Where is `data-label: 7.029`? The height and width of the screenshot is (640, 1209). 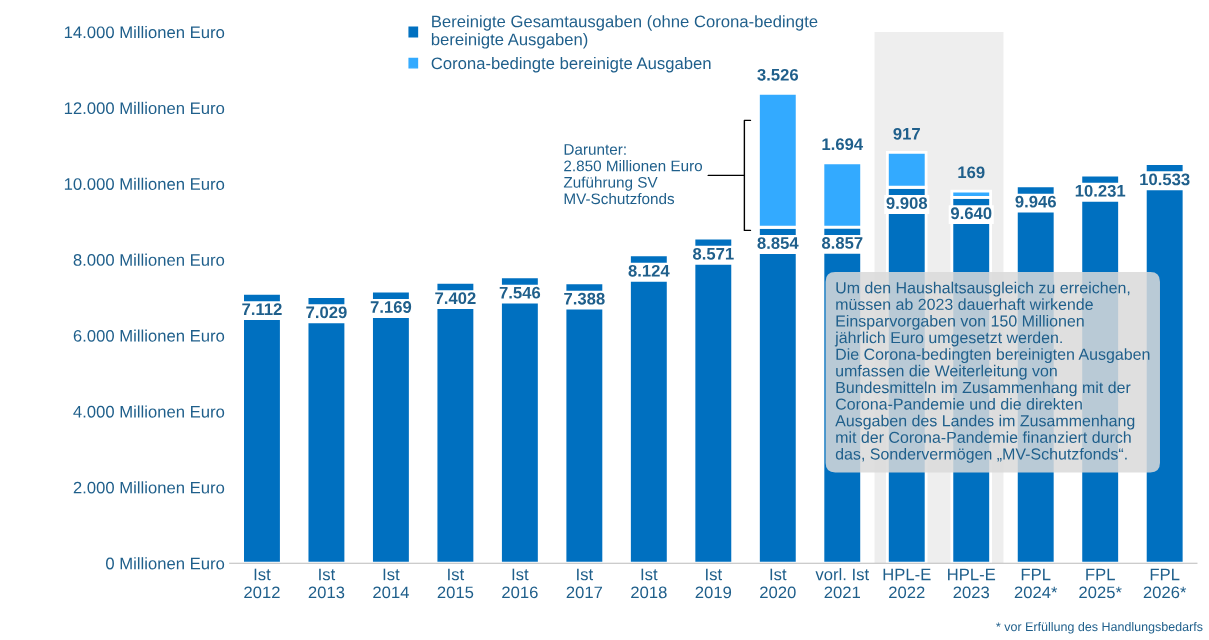 data-label: 7.029 is located at coordinates (326, 312).